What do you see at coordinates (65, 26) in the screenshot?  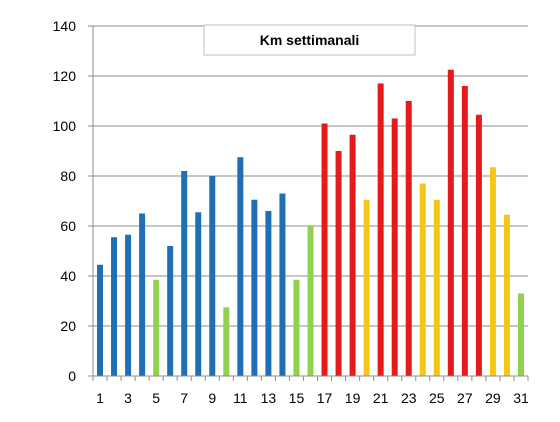 I see `y-tick-label: 140` at bounding box center [65, 26].